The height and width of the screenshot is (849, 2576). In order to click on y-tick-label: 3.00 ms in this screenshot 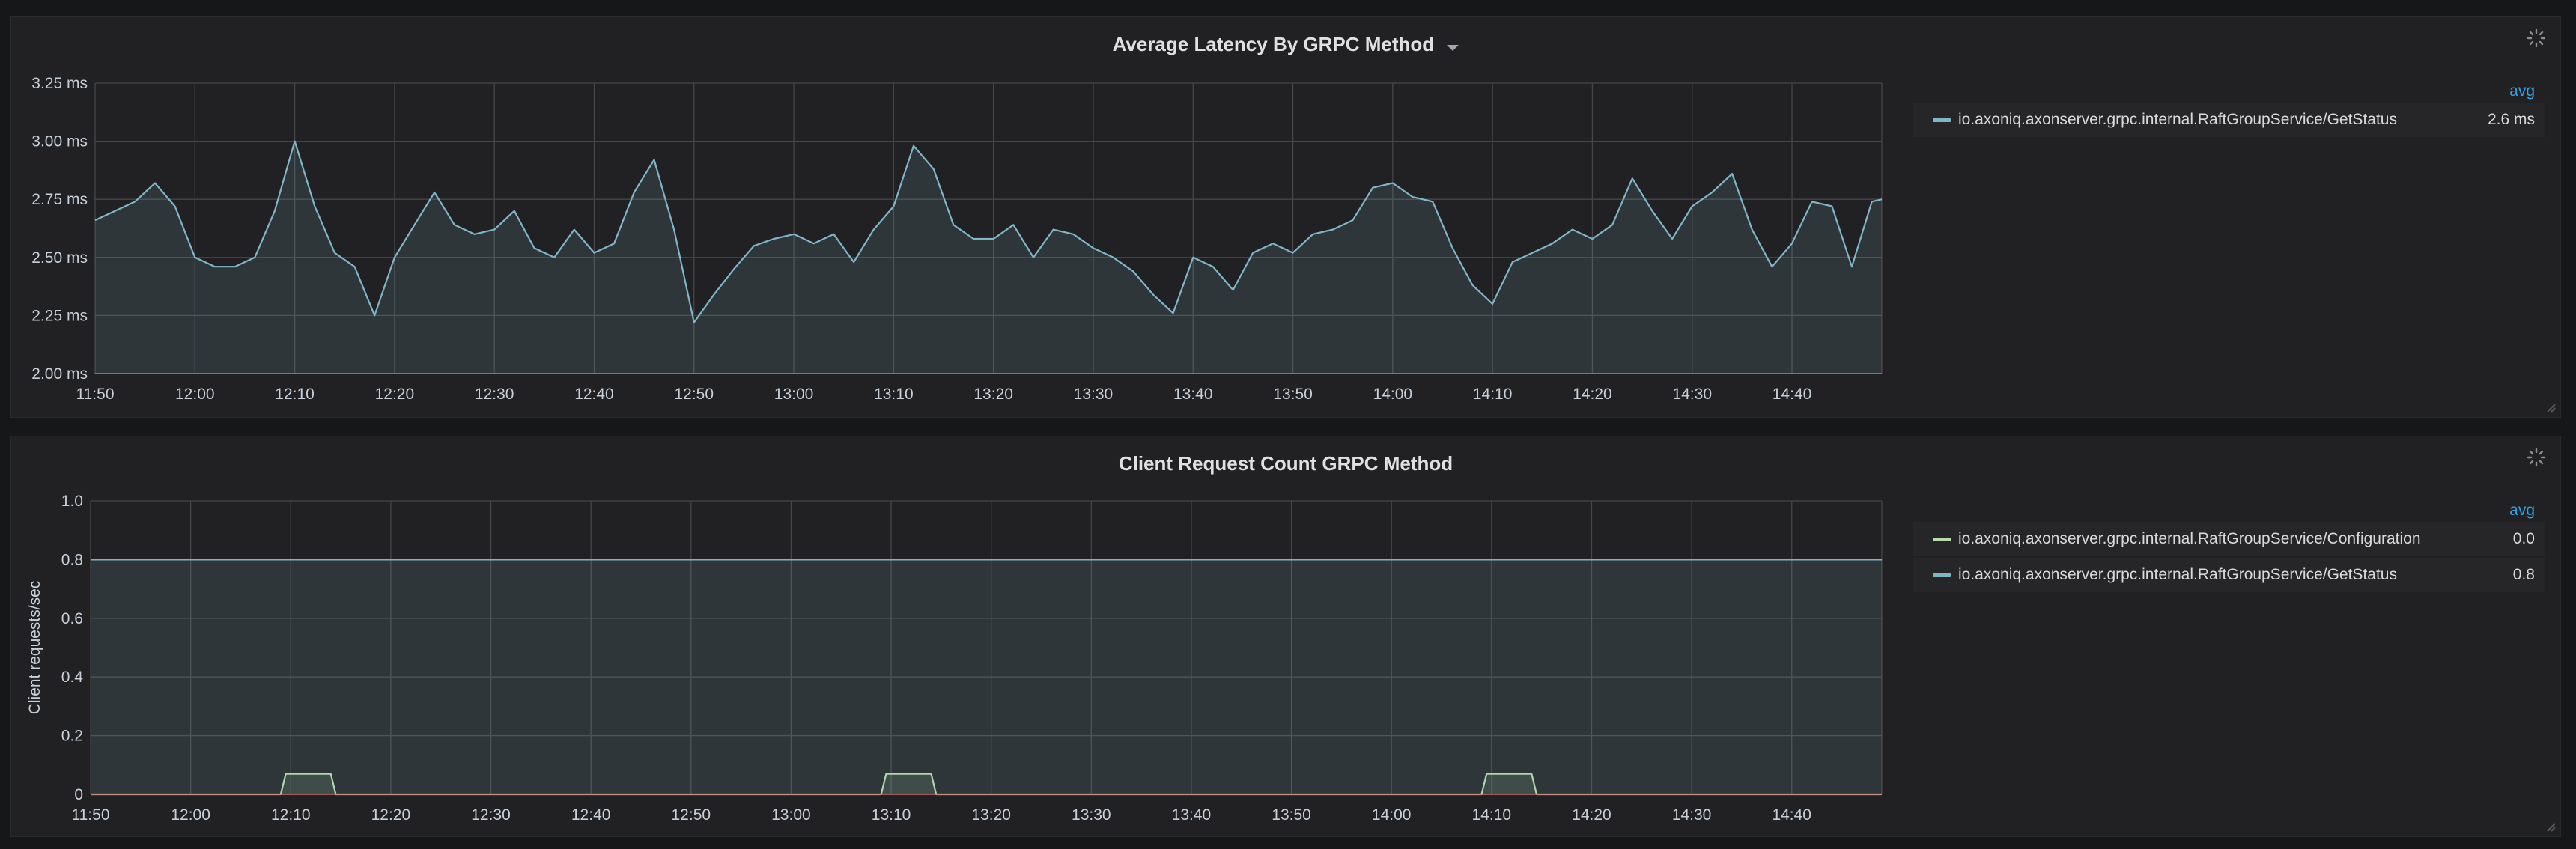, I will do `click(59, 141)`.